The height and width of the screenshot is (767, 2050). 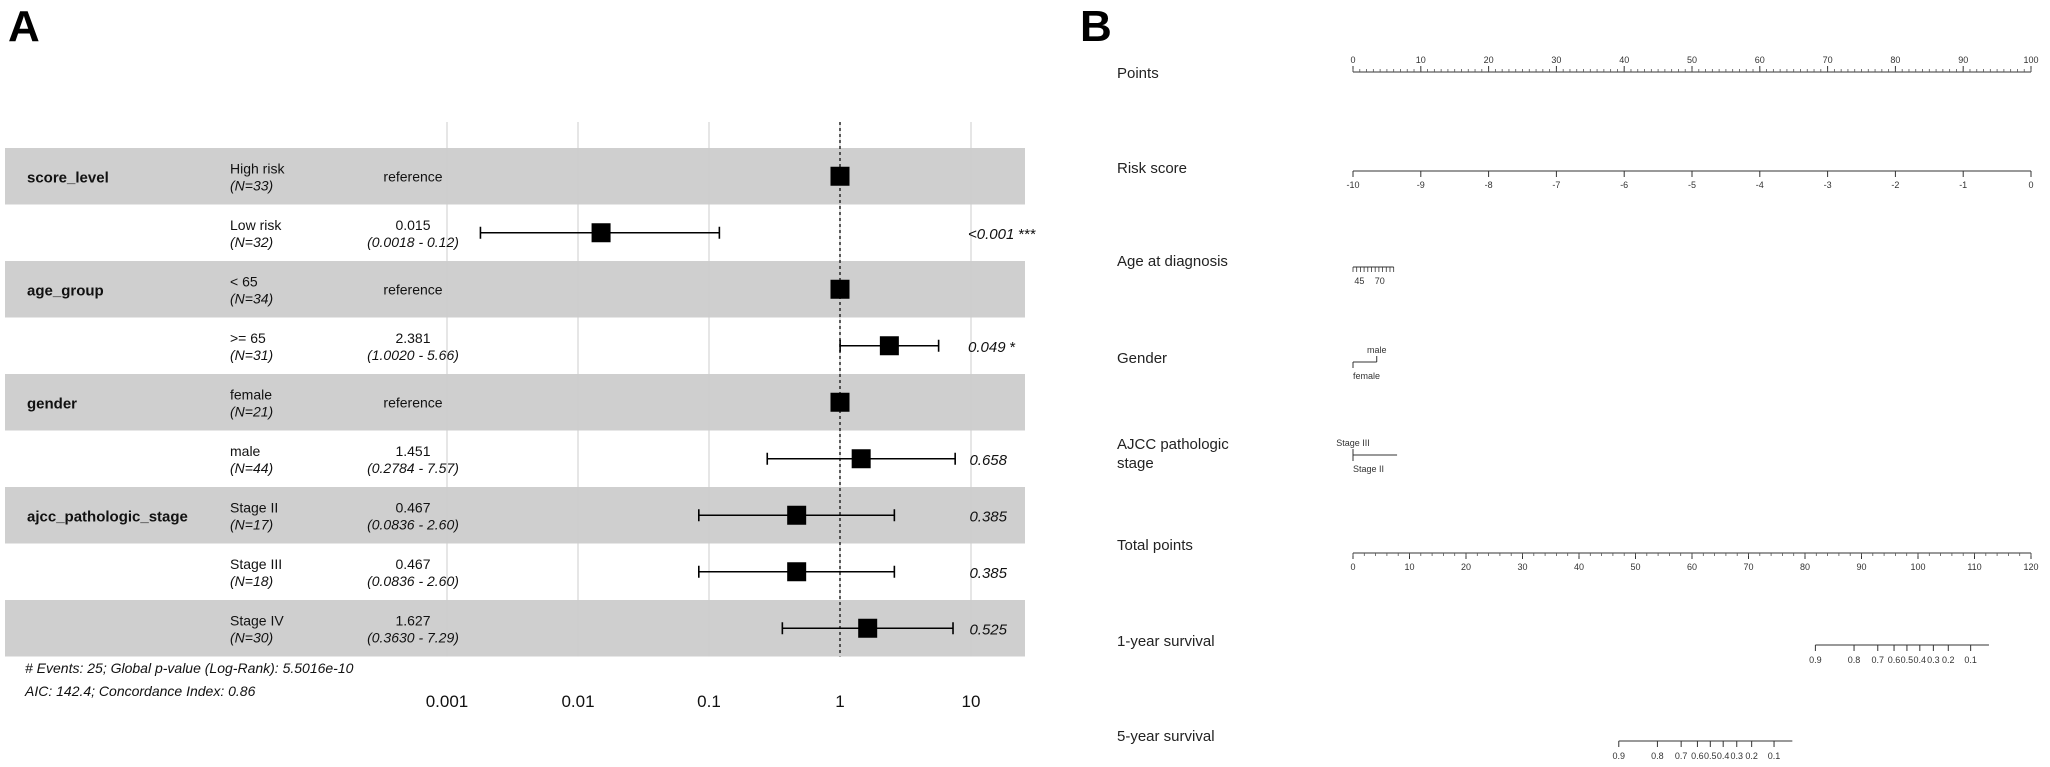 What do you see at coordinates (413, 637) in the screenshot?
I see `ci-label: (0.3630 - 7.29)` at bounding box center [413, 637].